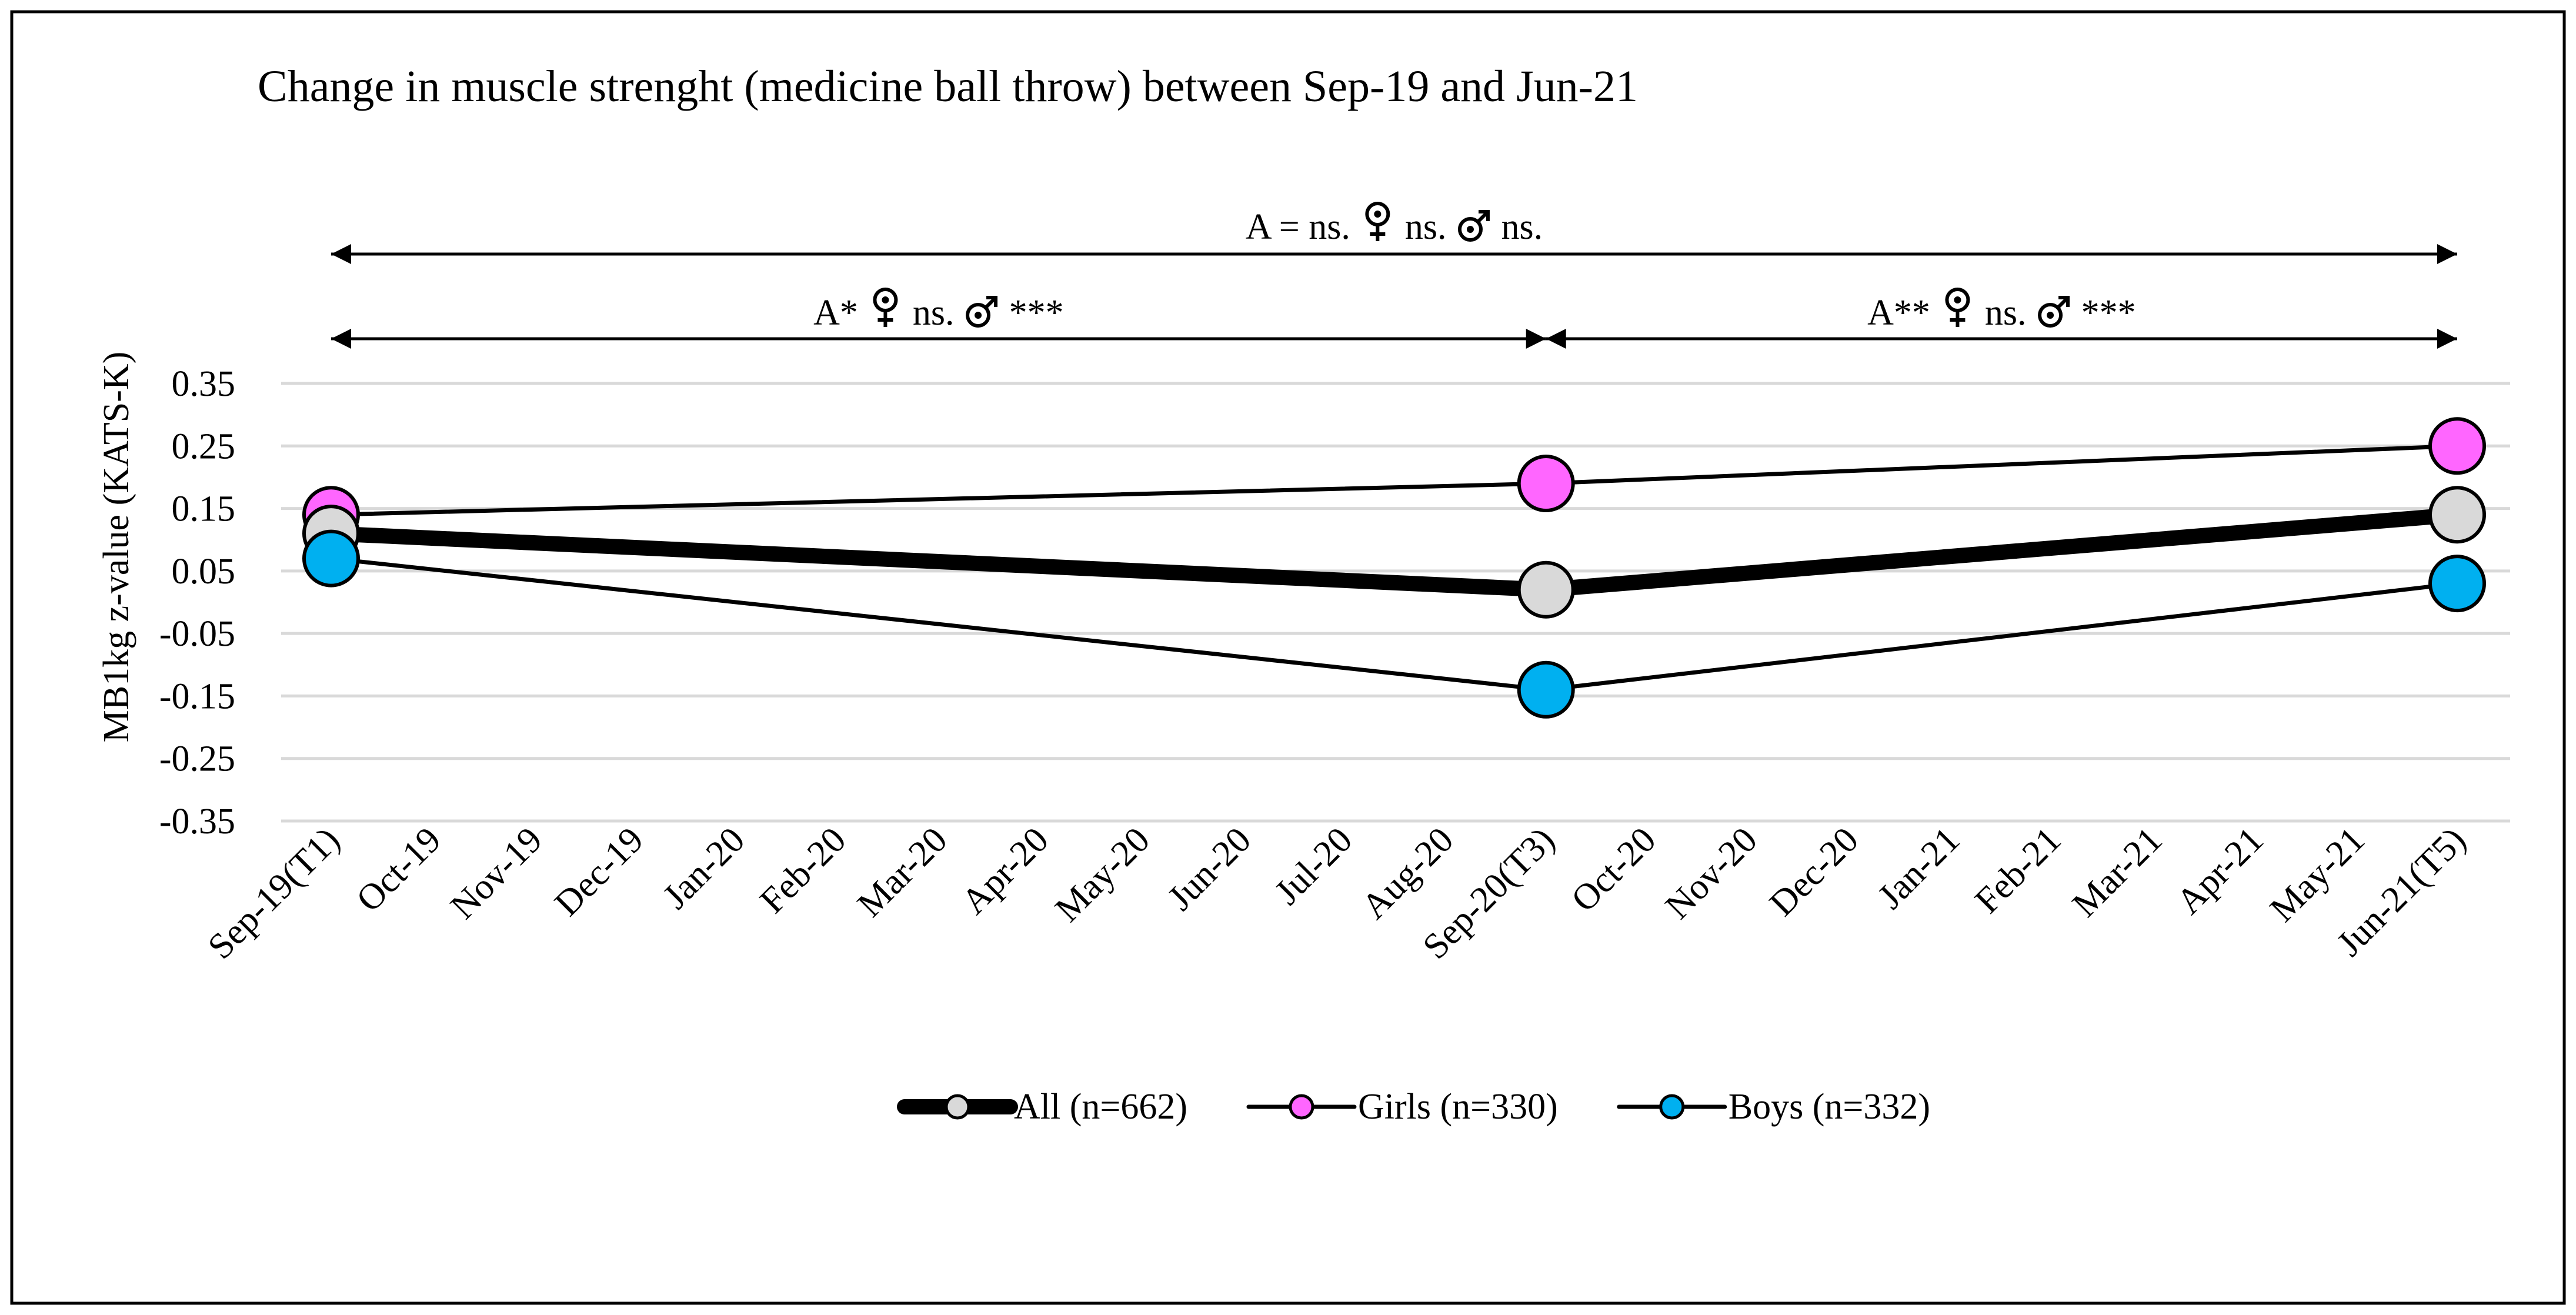  What do you see at coordinates (1829, 1107) in the screenshot?
I see `legend-label: Boys (n=332)` at bounding box center [1829, 1107].